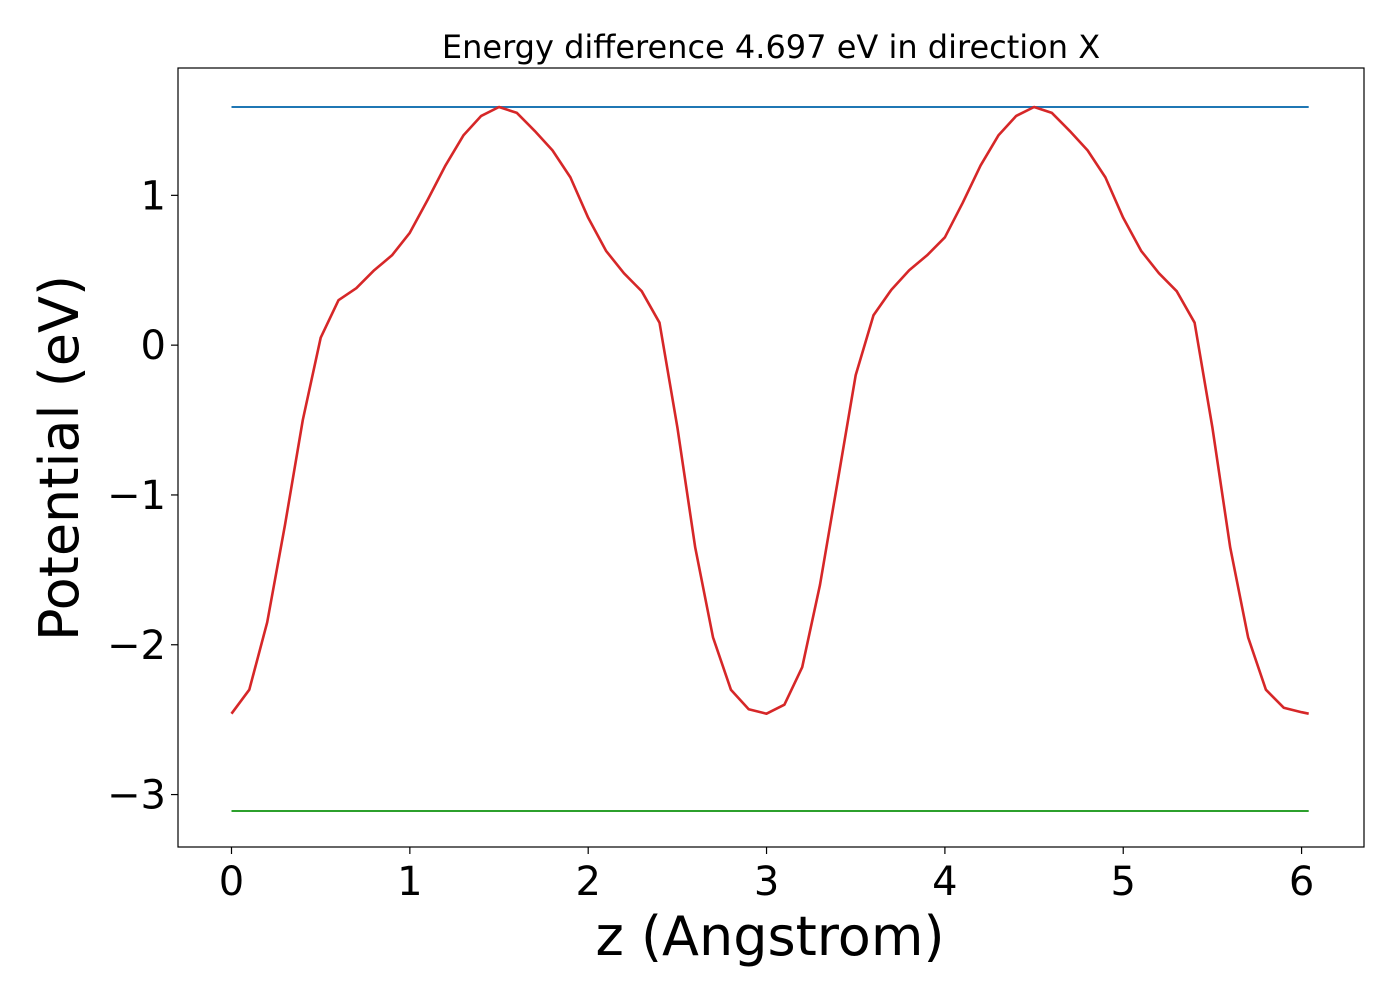  Describe the element at coordinates (59, 458) in the screenshot. I see `y-axis-label: Potential (eV)` at that location.